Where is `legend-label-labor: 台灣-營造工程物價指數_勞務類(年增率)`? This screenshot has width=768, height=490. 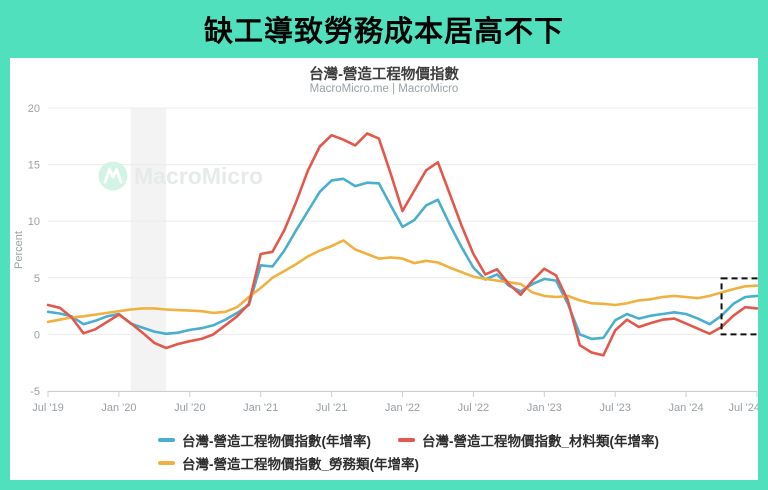 legend-label-labor: 台灣-營造工程物價指數_勞務類(年增率) is located at coordinates (300, 464).